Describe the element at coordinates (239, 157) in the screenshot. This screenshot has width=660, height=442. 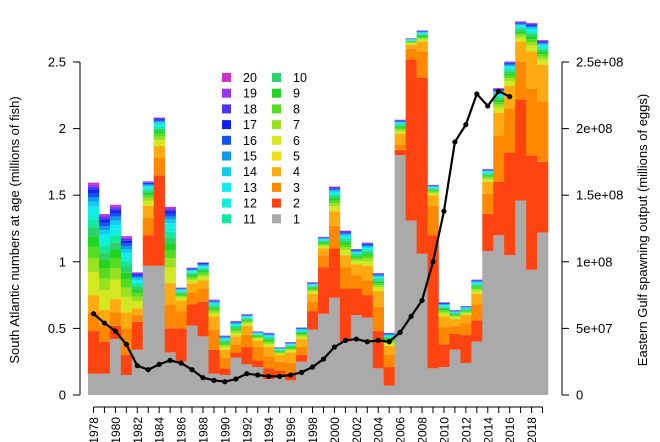
I see `legend-item-15: 15` at that location.